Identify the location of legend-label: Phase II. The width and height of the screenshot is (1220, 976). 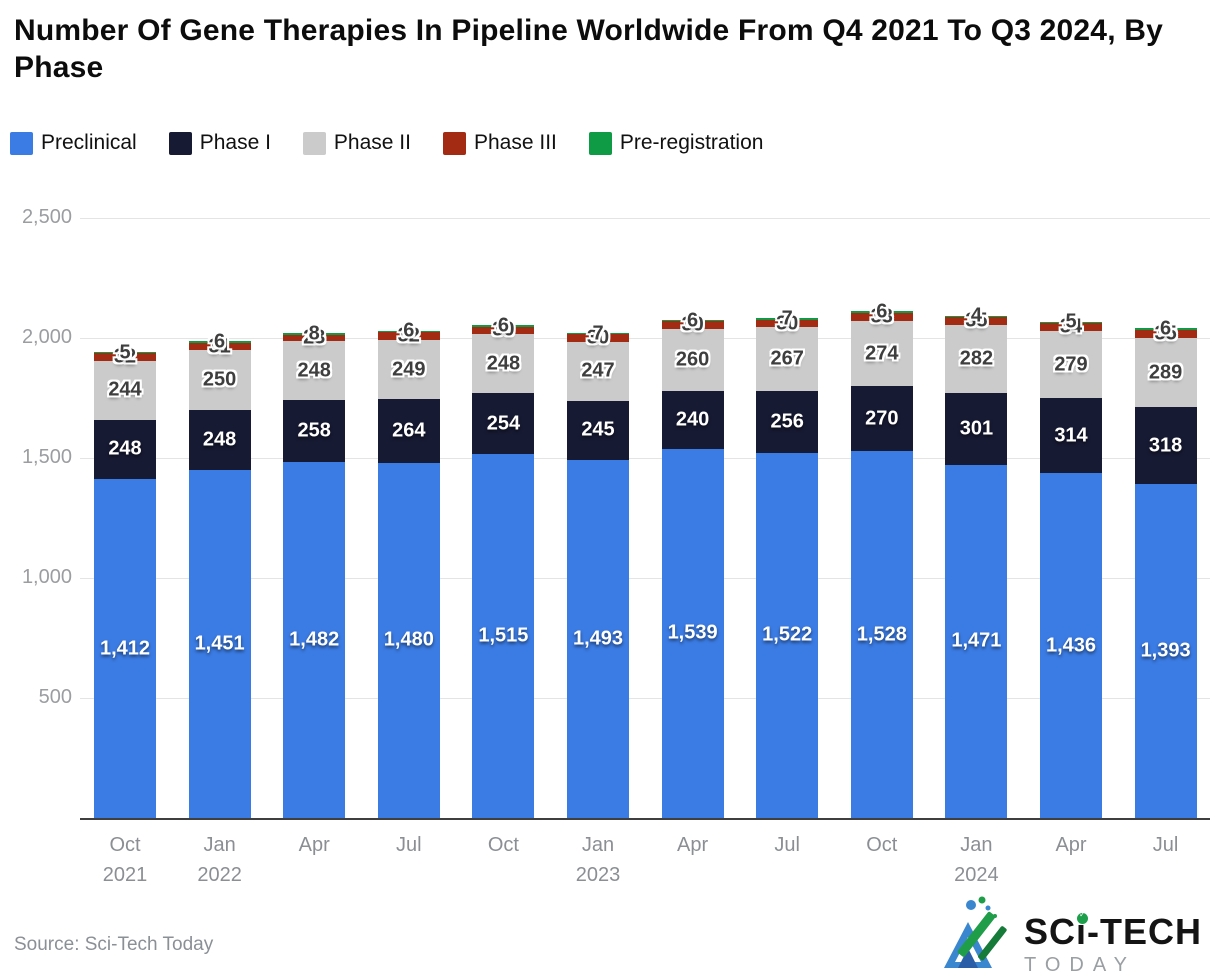
(372, 142).